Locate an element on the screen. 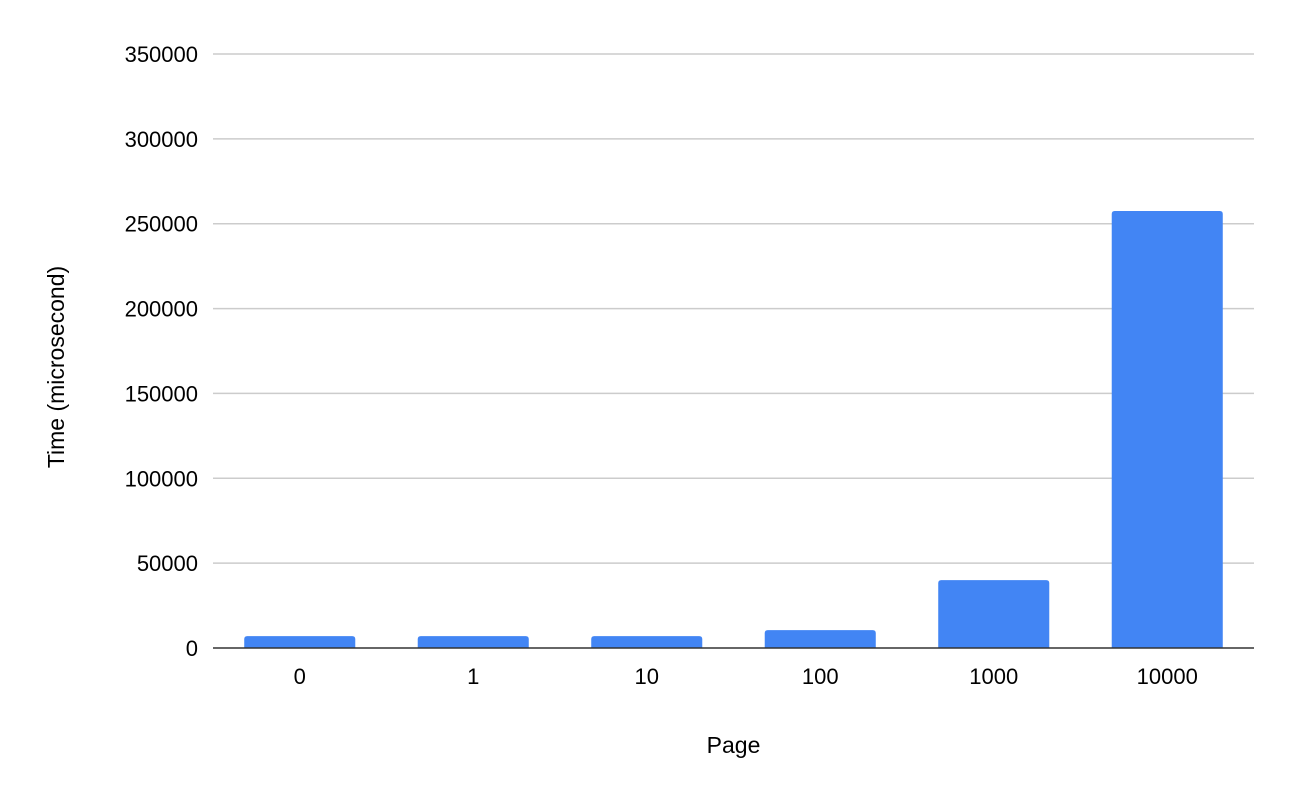 This screenshot has height=800, width=1294. x-tick-labels: 0 1 10 100 1000 10000 is located at coordinates (746, 676).